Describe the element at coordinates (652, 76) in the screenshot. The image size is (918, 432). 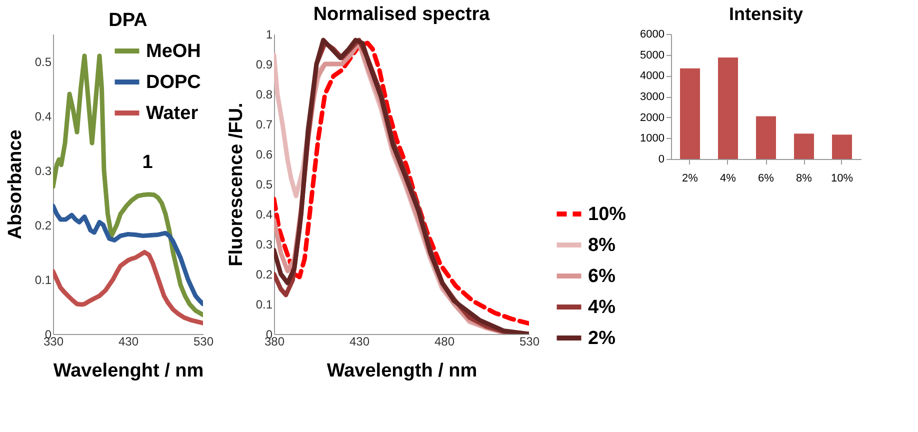
I see `y-tick-label: 4000` at that location.